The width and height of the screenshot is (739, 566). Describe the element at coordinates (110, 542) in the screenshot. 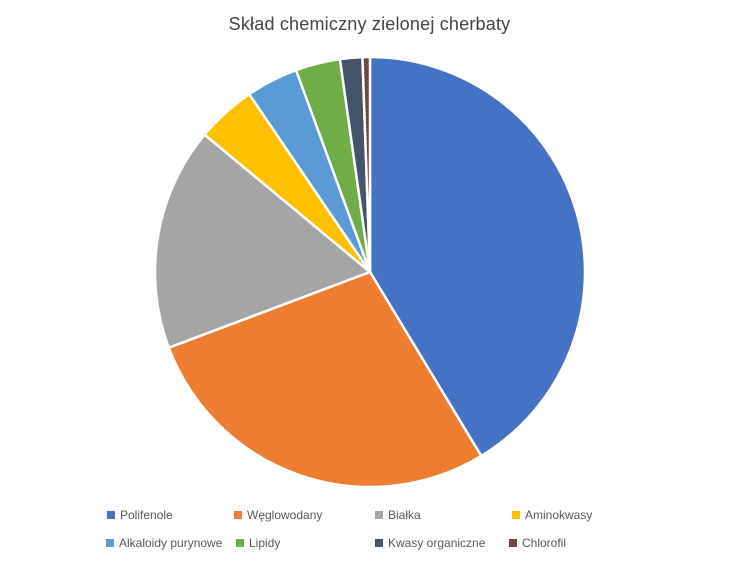

I see `legend-swatch-alkaloidy-purynowe` at that location.